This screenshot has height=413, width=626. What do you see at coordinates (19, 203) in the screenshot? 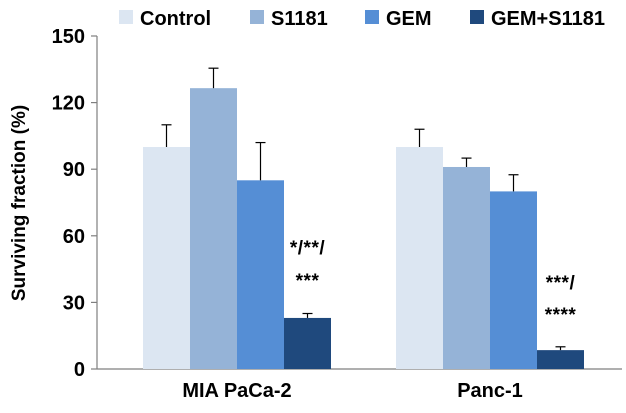
I see `y-axis-label: Surviving fraction (%)` at bounding box center [19, 203].